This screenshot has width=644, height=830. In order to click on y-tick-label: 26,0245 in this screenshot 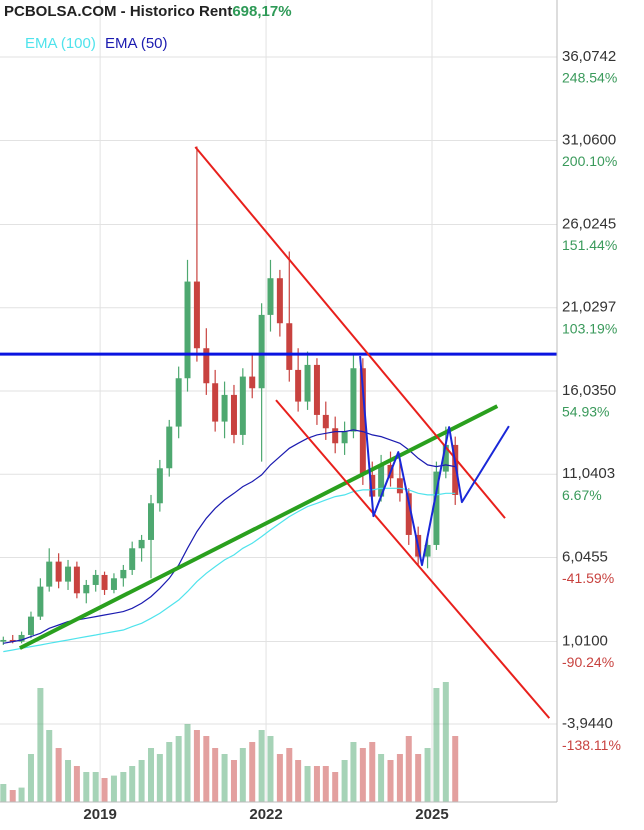, I will do `click(589, 223)`.